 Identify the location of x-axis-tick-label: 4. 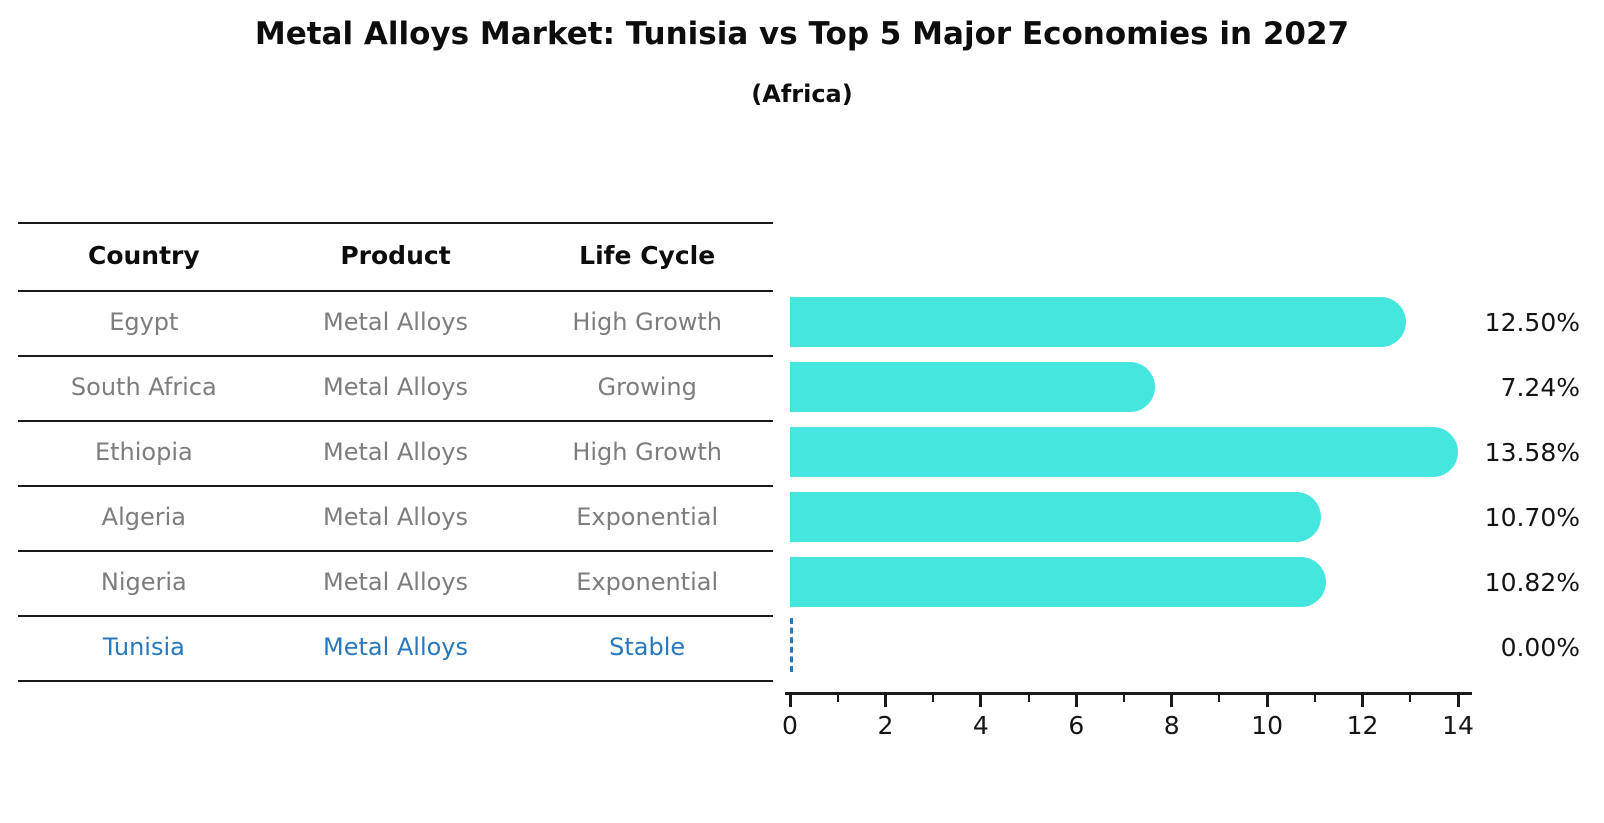
(980, 725).